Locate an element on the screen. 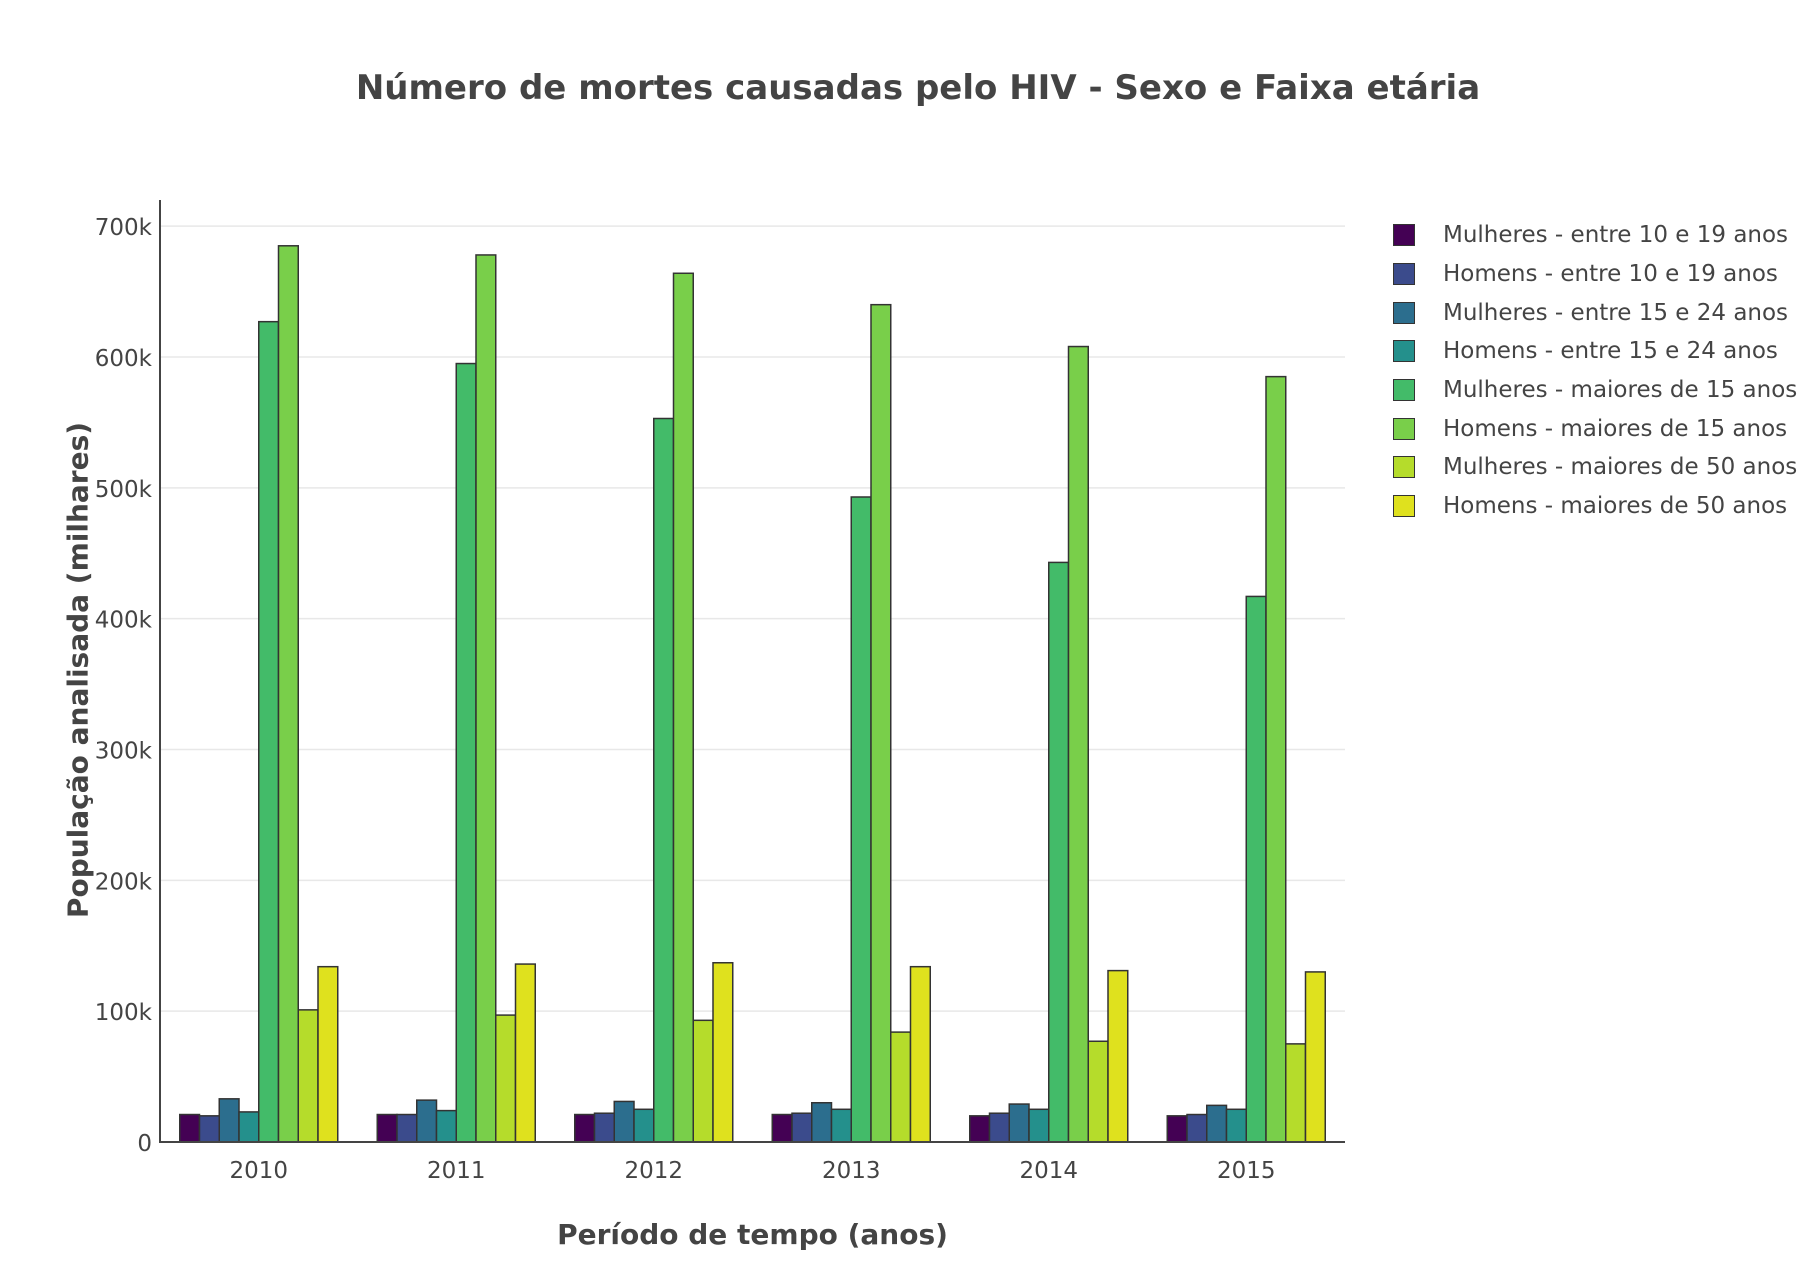 The image size is (1810, 1284). legend-item: Mulheres - maiores de 15 anos is located at coordinates (1601, 390).